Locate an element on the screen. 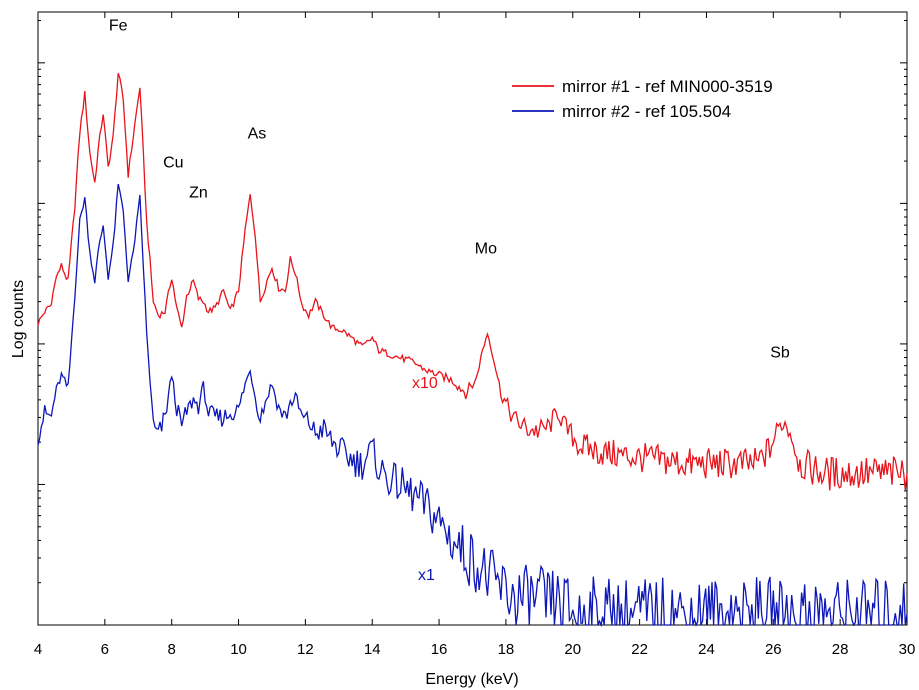  x-tick-label: 22 is located at coordinates (639, 649).